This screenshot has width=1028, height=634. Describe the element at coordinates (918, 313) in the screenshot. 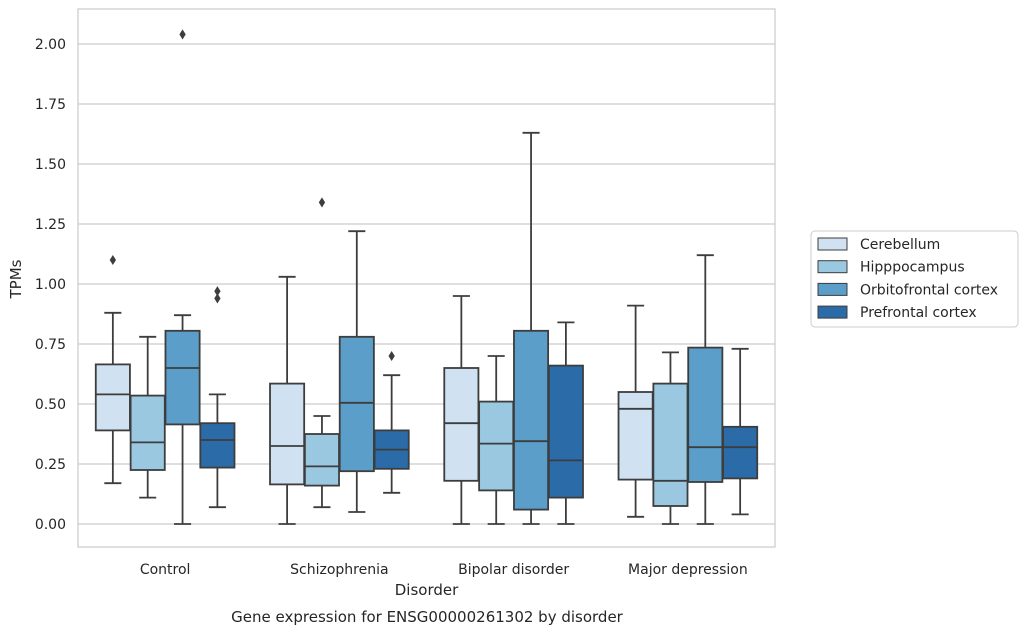

I see `legend-label: Prefrontal cortex` at that location.